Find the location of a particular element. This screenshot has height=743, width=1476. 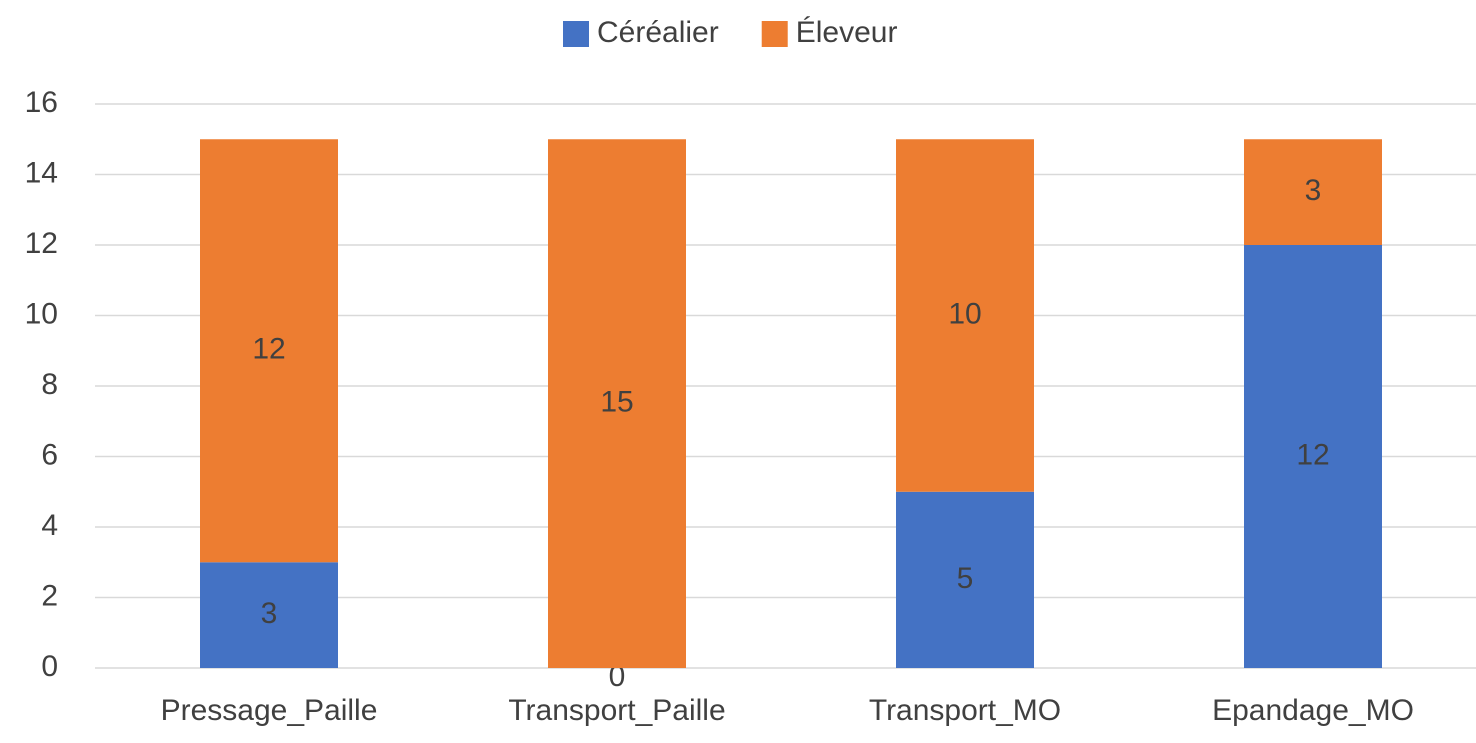

x-tick-label: Transport_Paille is located at coordinates (616, 710).